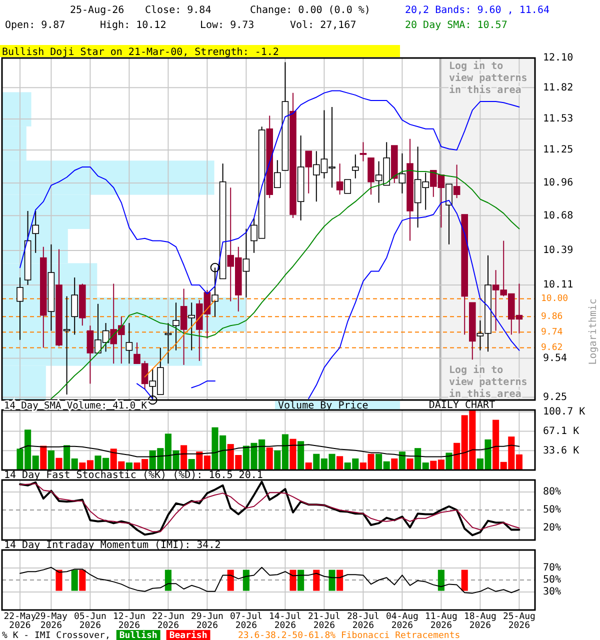 Image resolution: width=600 pixels, height=640 pixels. I want to click on chart-title: 14 Day Intraday Momentum (IMI): 34.2, so click(112, 545).